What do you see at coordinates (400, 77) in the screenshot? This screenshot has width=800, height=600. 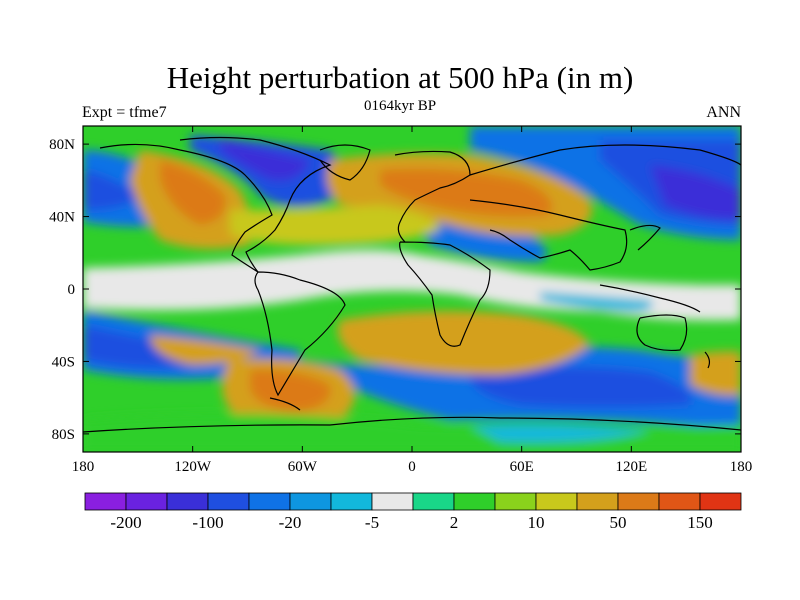 I see `map-title: Height perturbation at 500 hPa (in m)` at bounding box center [400, 77].